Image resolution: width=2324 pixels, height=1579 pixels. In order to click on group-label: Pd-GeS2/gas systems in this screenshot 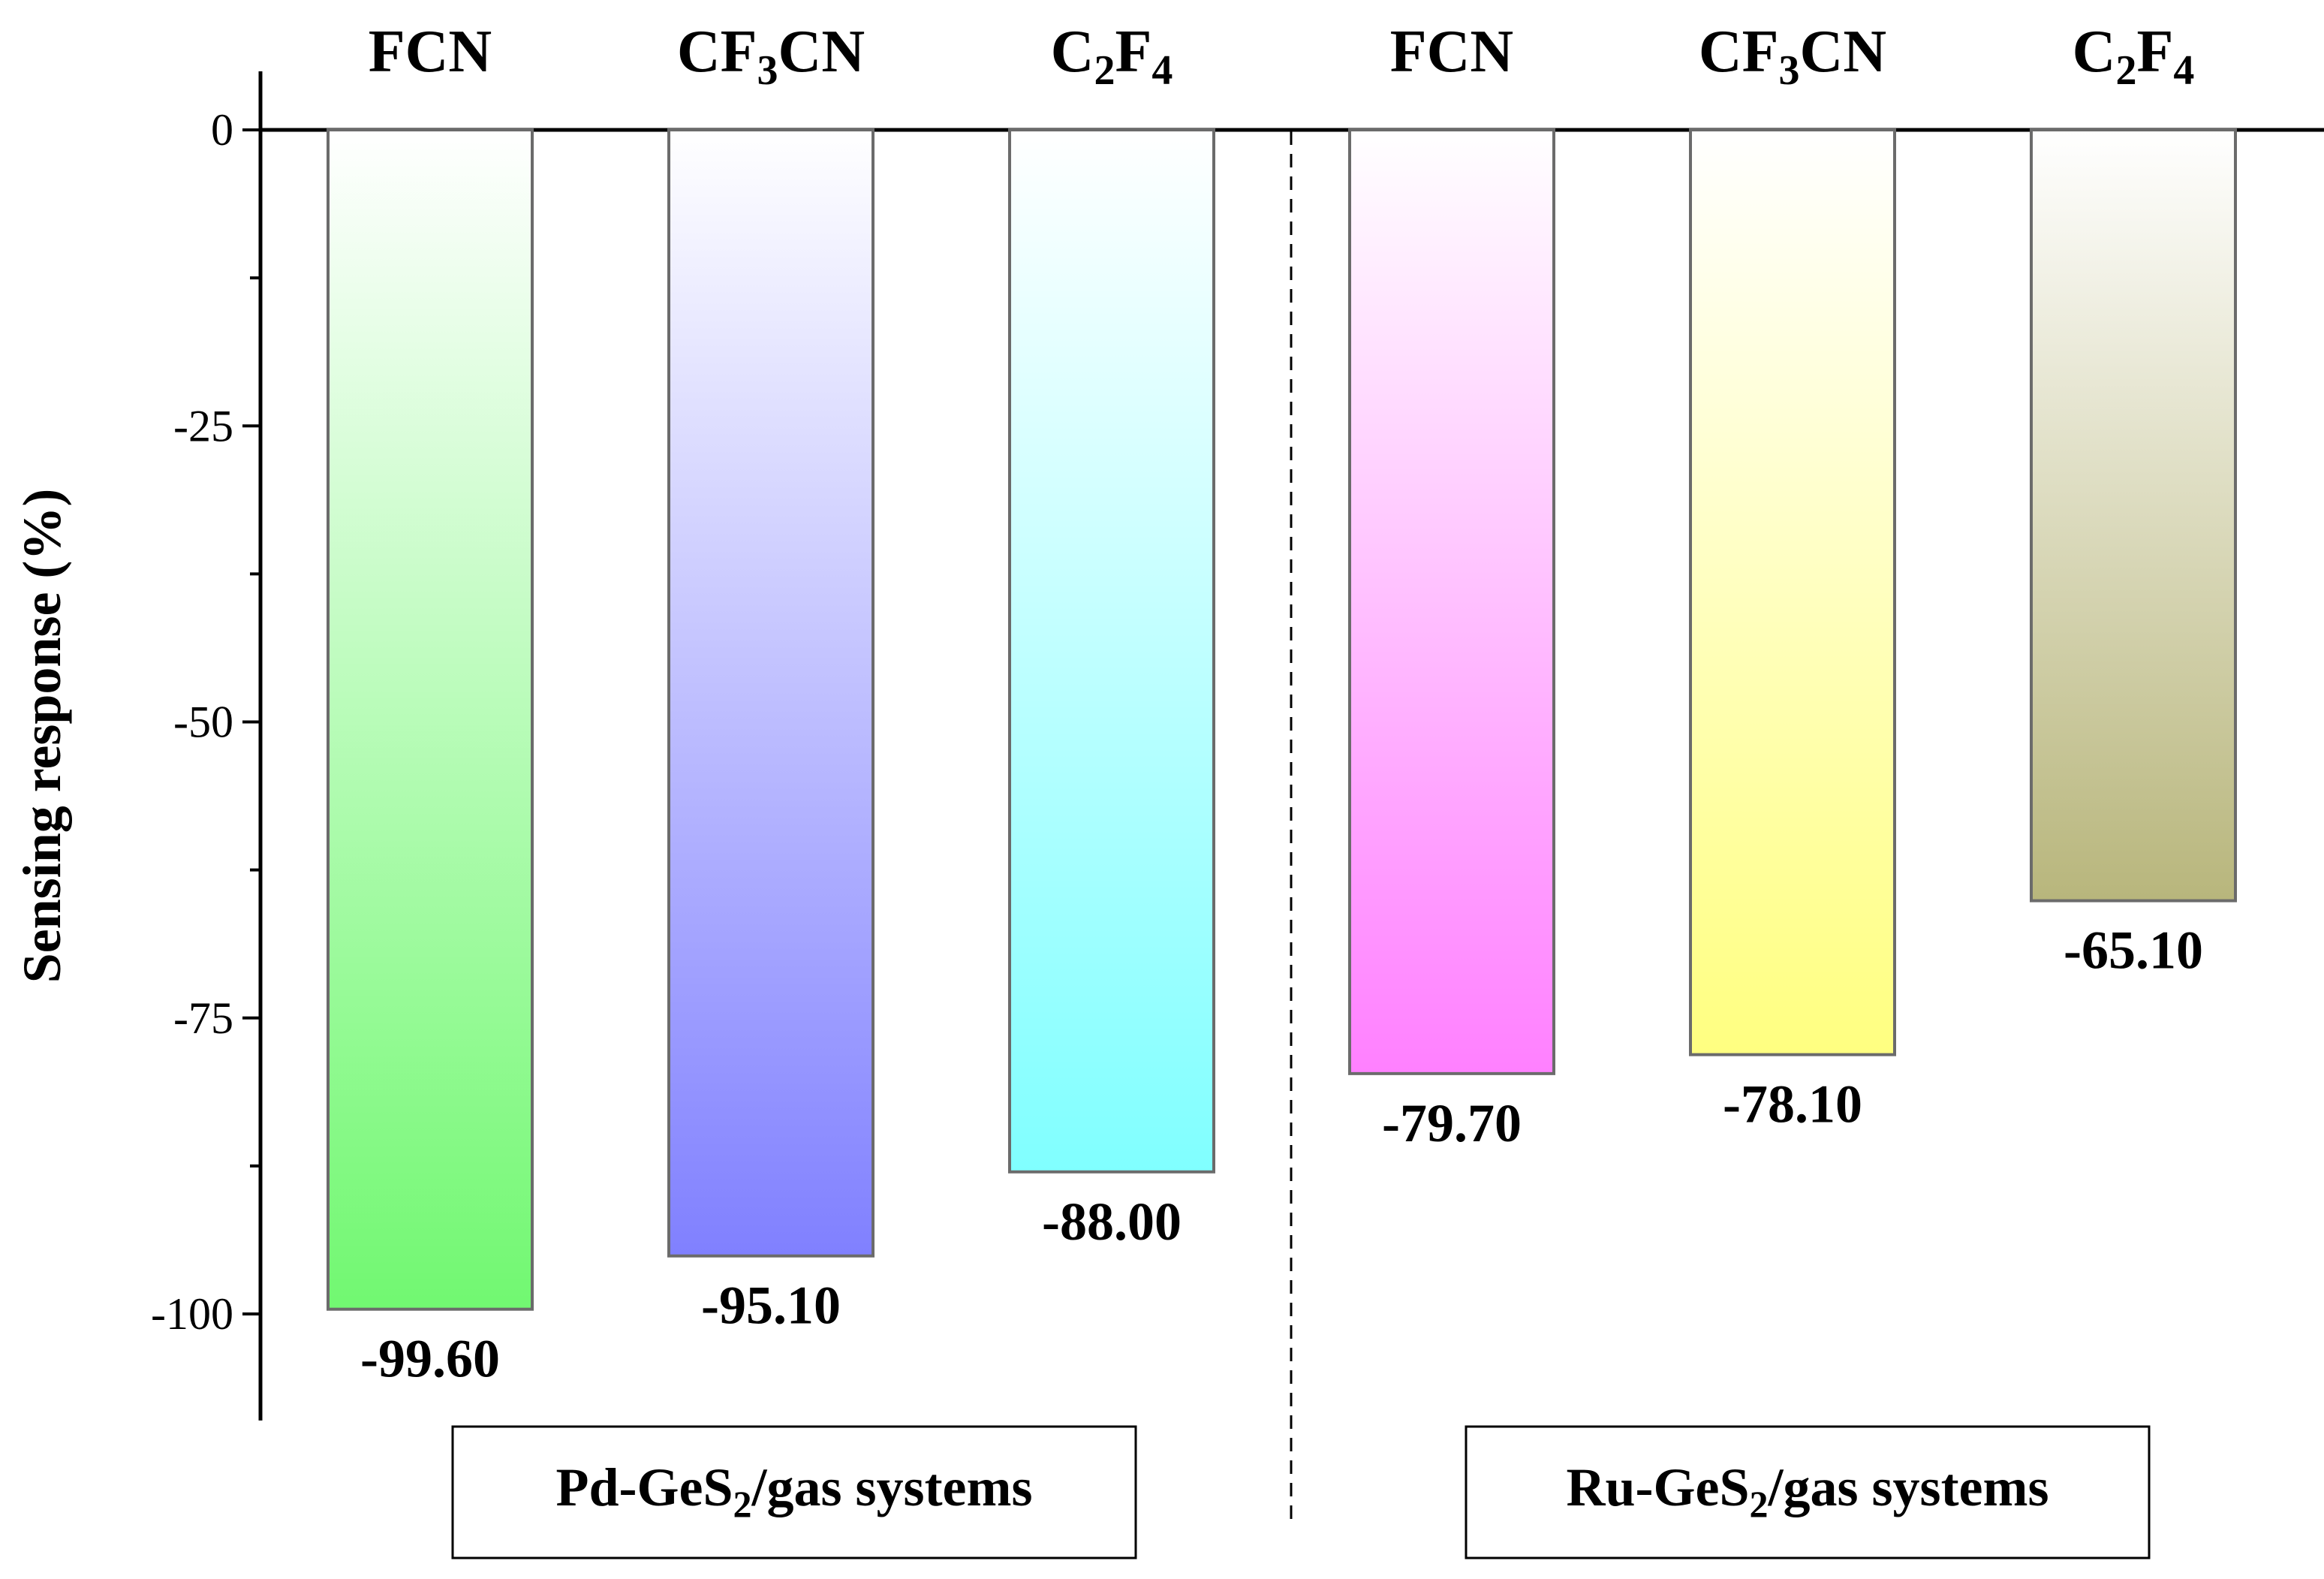, I will do `click(793, 1491)`.